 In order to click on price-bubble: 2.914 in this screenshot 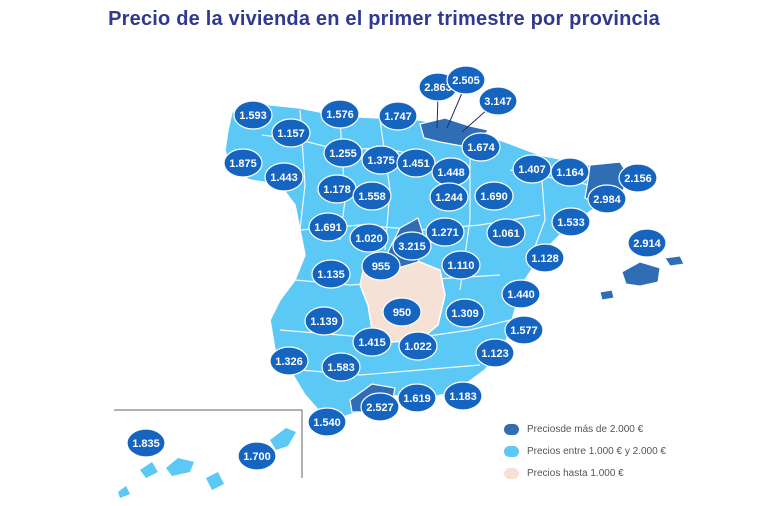, I will do `click(647, 243)`.